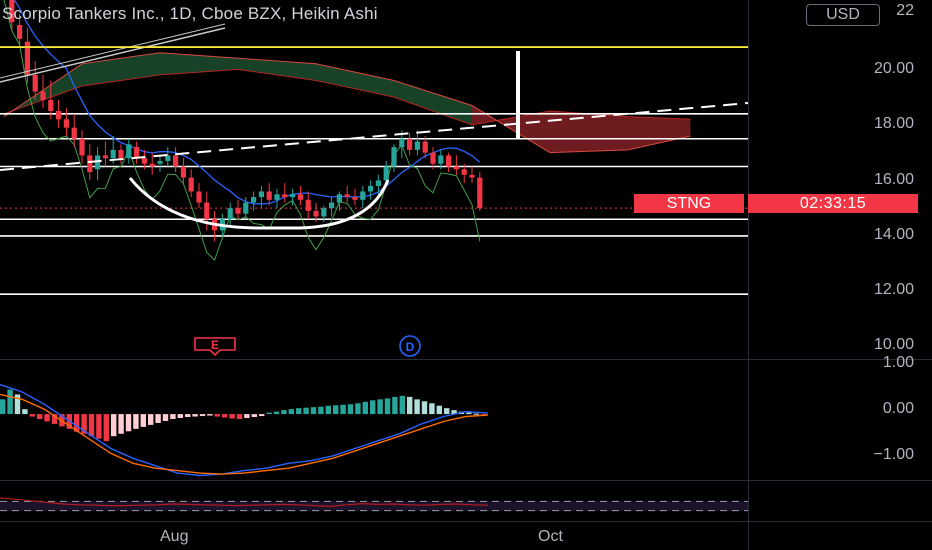  I want to click on macd-line, so click(244, 430).